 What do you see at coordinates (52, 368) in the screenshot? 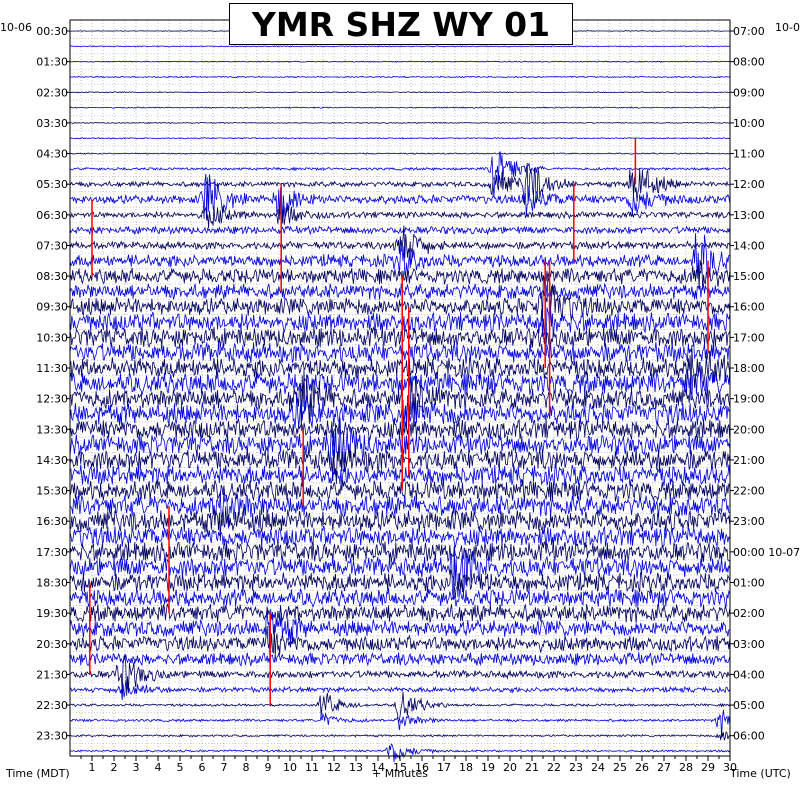
I see `left-time-label: 11:30` at bounding box center [52, 368].